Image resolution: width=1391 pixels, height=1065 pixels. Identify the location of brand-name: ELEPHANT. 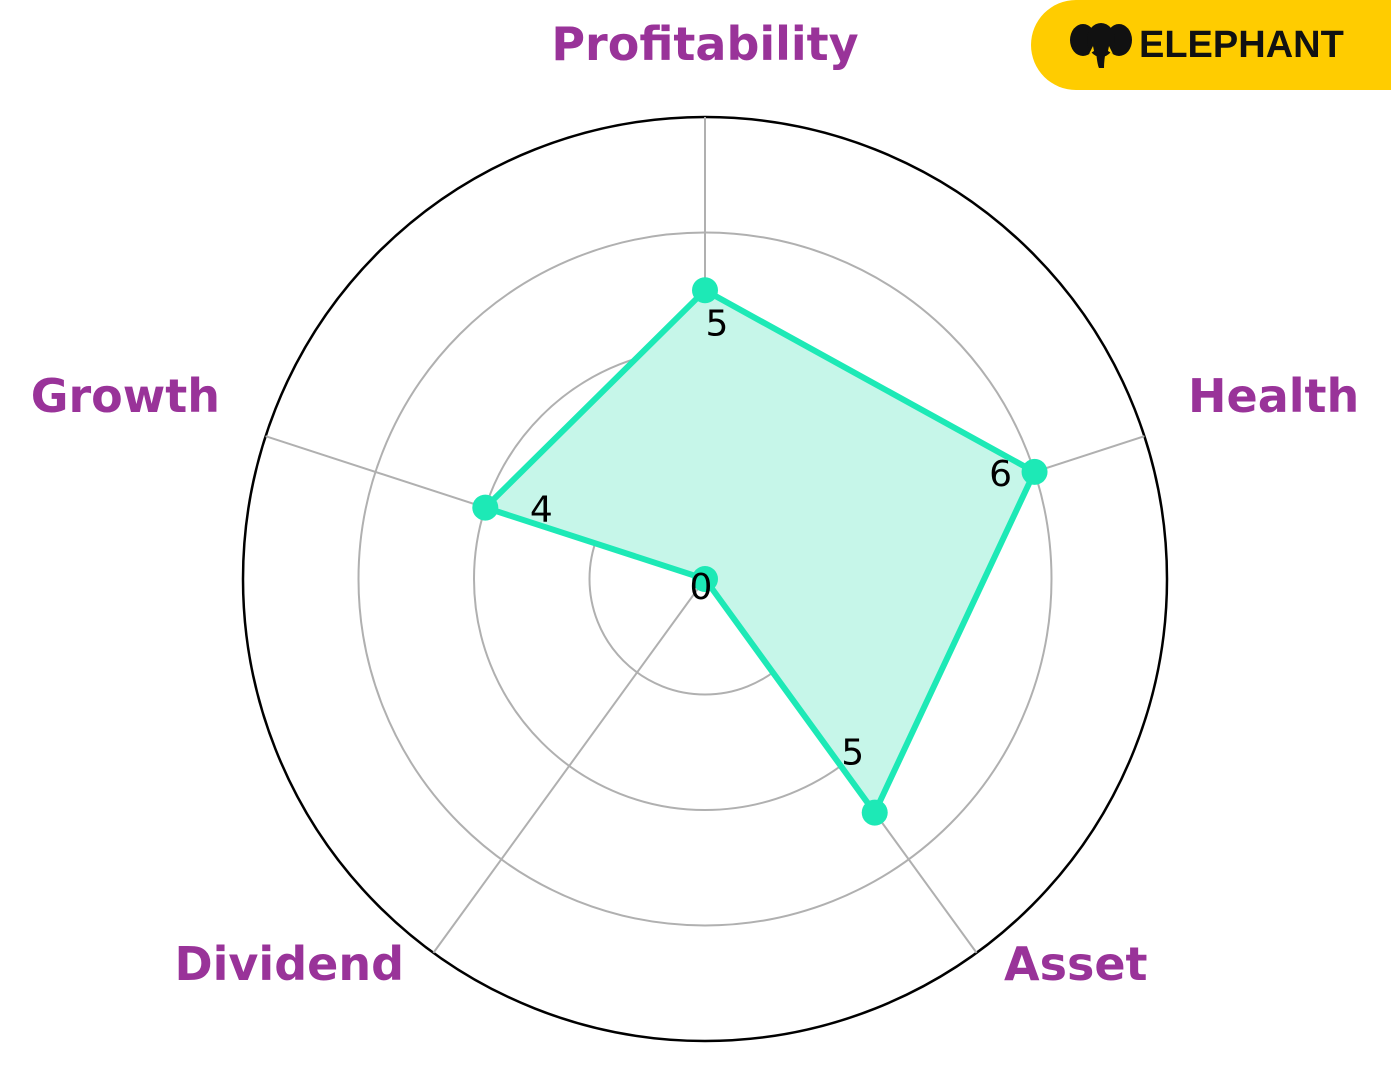
(1241, 44).